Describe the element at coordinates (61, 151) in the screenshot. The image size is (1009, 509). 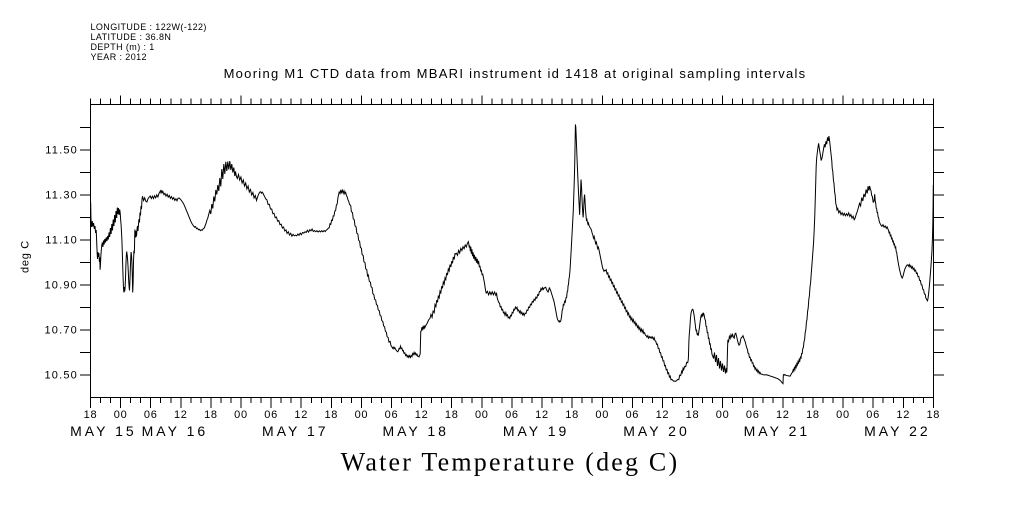
I see `svg-text: 11.50` at that location.